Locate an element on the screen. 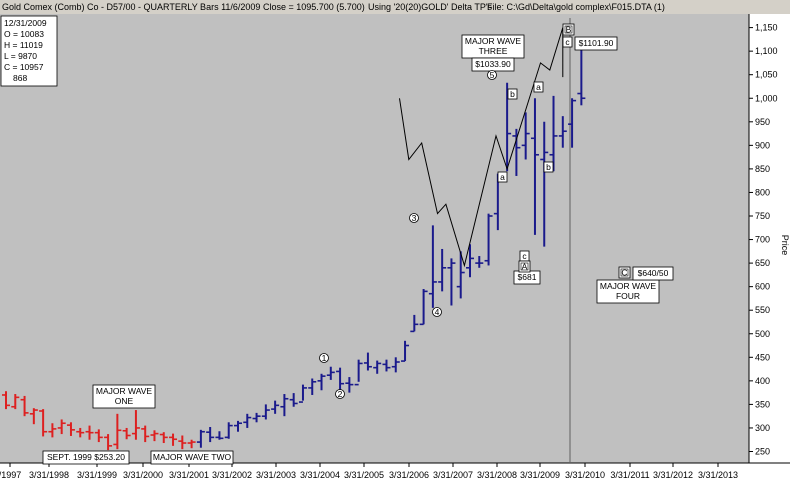 The image size is (790, 489). wave-box-a1-text: a is located at coordinates (502, 177).